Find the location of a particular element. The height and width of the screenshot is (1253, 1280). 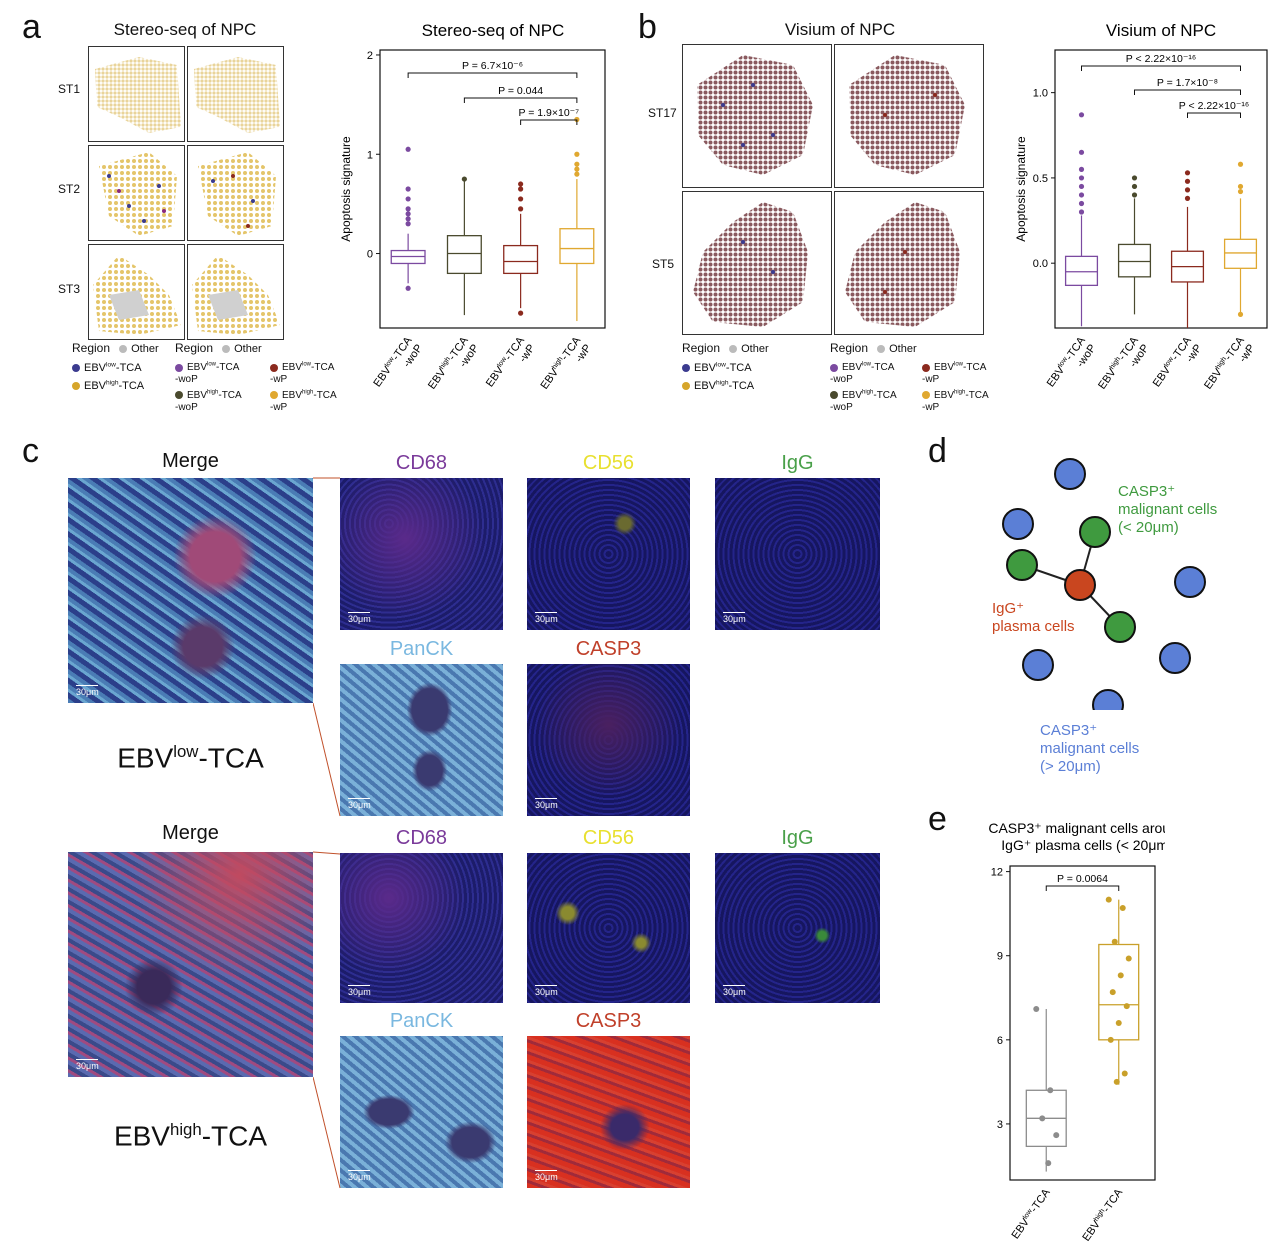

p-value-label: P = 0.044 is located at coordinates (520, 91).